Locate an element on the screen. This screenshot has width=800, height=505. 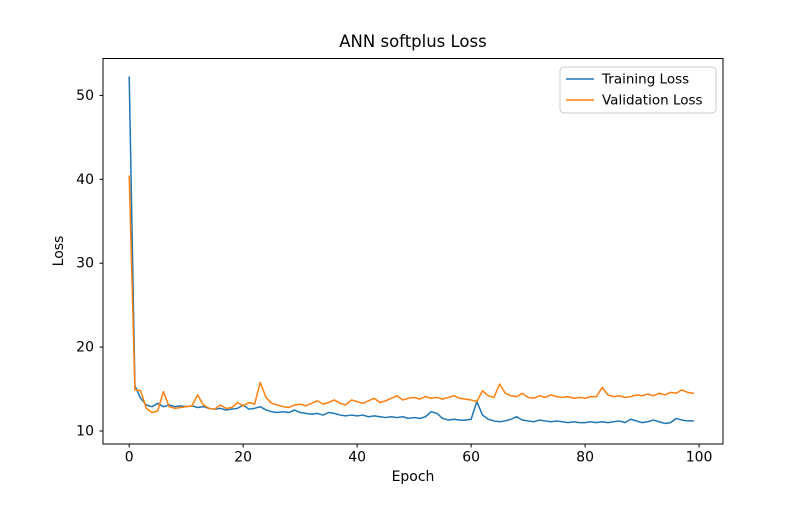
x-tick-label: 100 is located at coordinates (699, 458).